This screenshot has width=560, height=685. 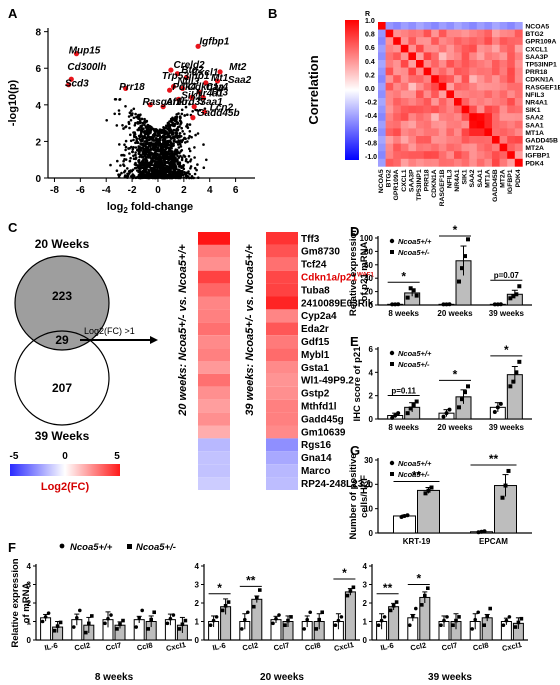 What do you see at coordinates (455, 230) in the screenshot?
I see `significance-label: *` at bounding box center [455, 230].